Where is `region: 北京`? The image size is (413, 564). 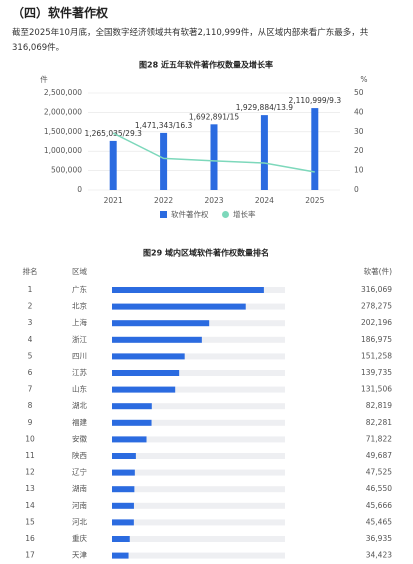 region: 北京 is located at coordinates (79, 306).